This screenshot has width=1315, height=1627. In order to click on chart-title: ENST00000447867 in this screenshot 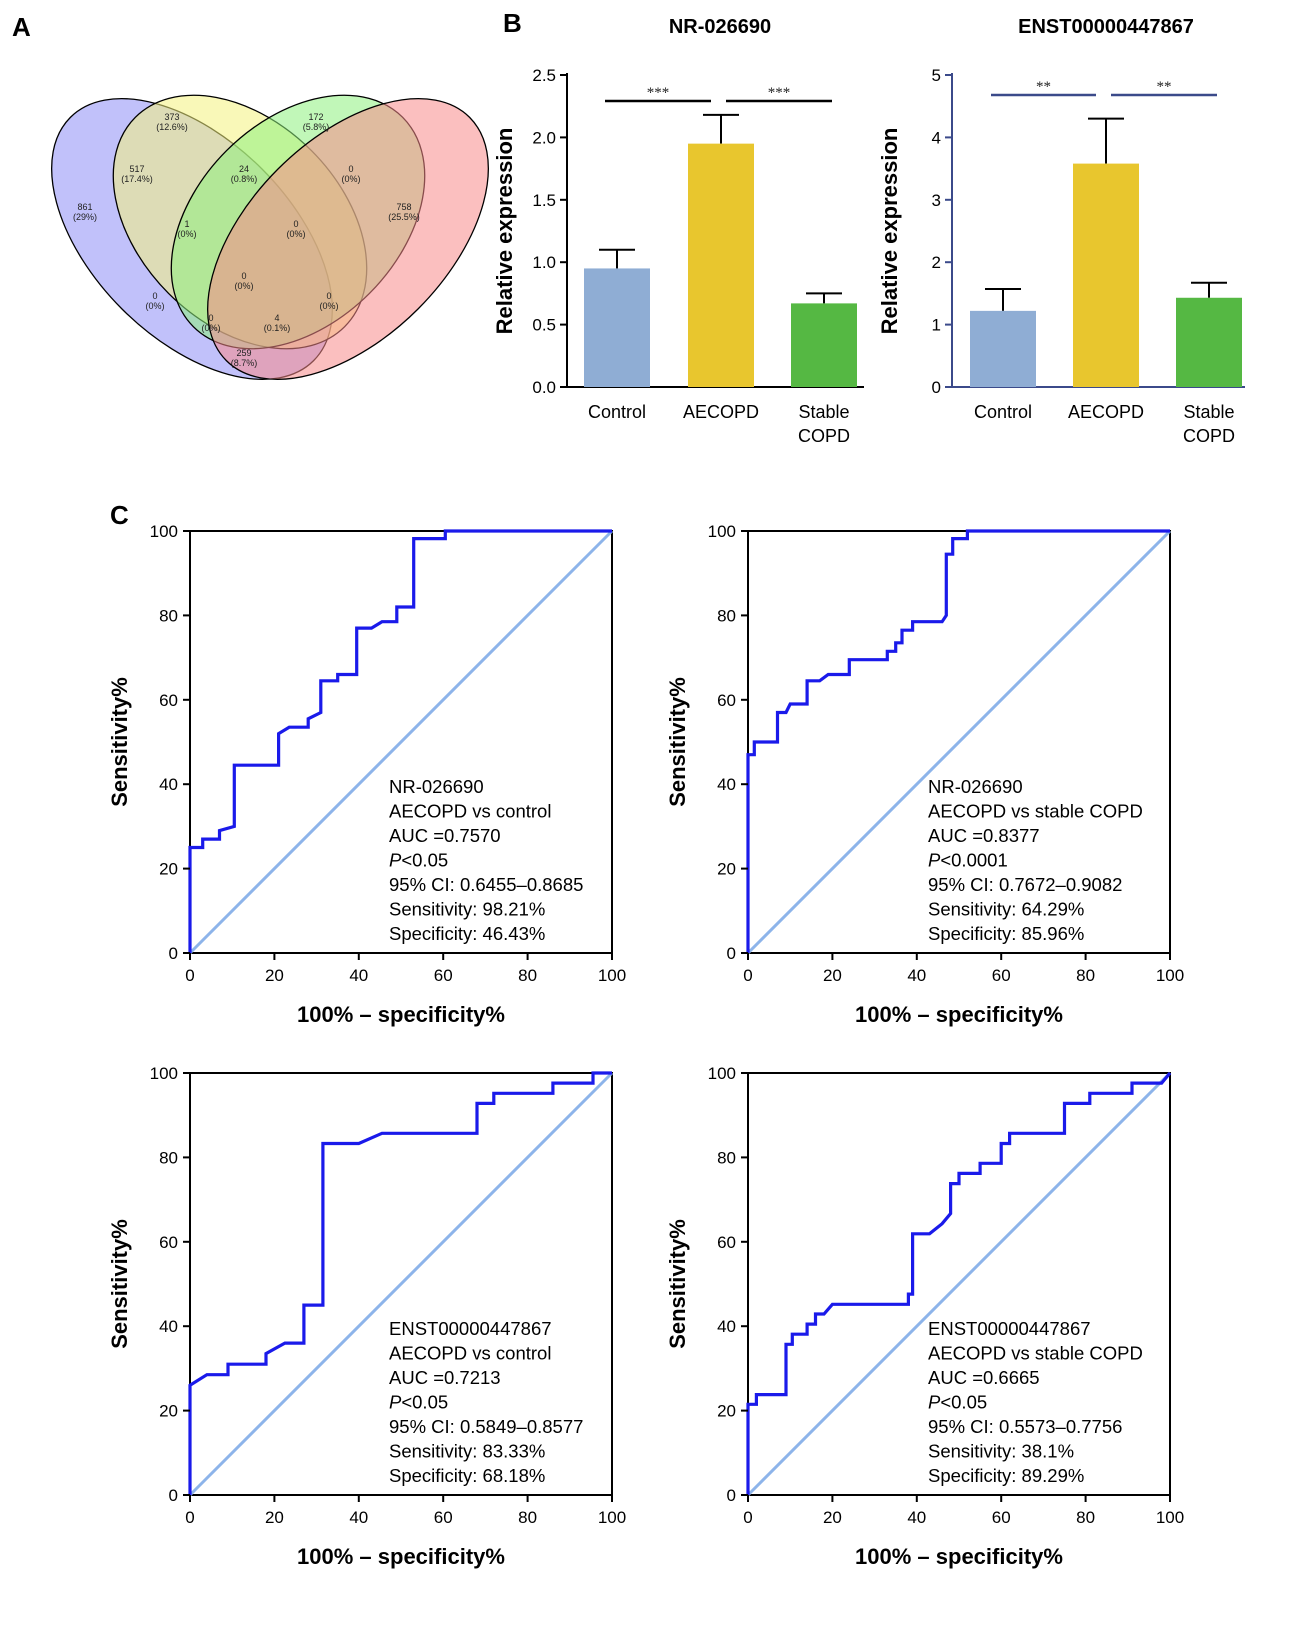, I will do `click(1106, 27)`.